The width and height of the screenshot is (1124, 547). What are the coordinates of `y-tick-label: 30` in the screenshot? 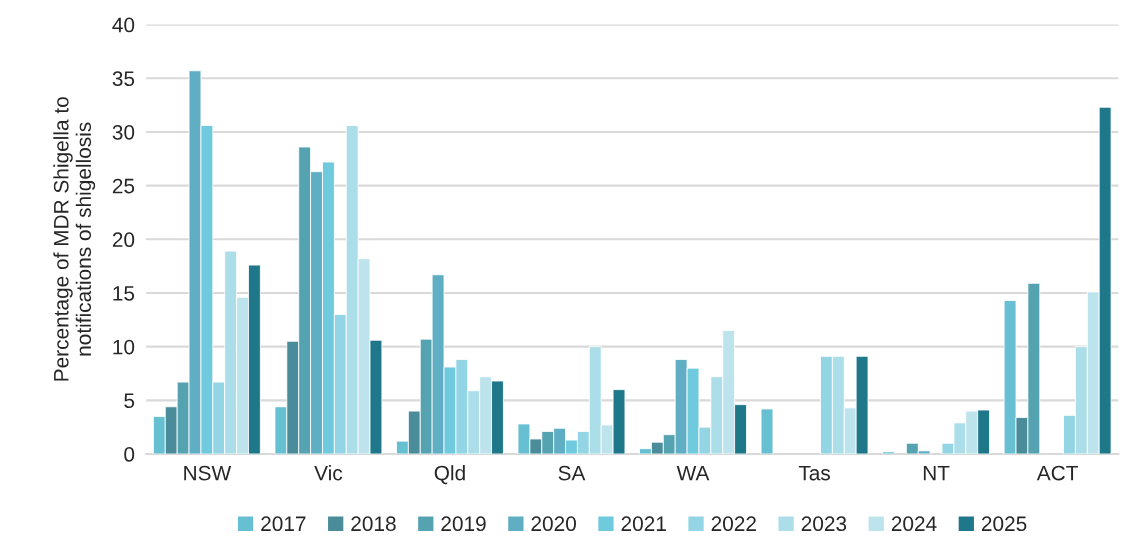 It's located at (123, 132).